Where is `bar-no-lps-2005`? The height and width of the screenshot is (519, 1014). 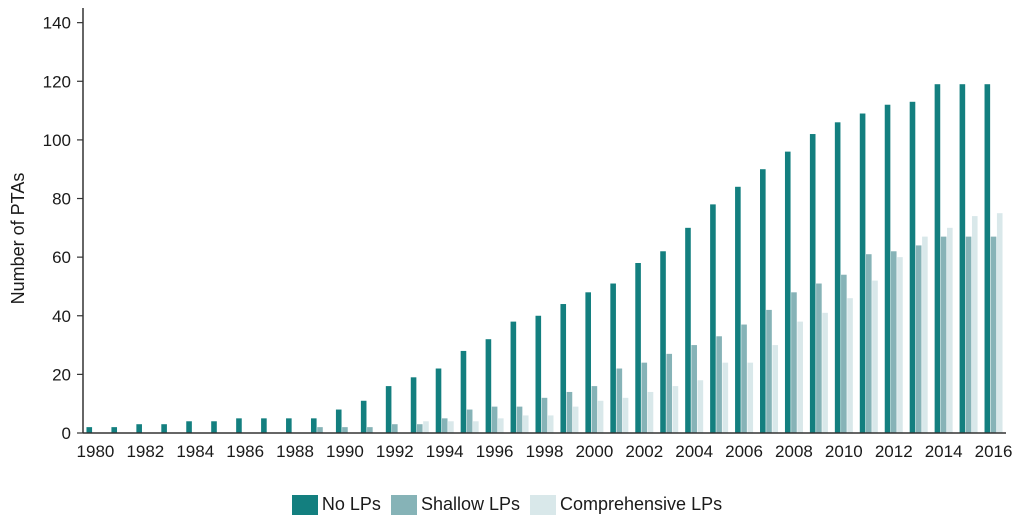 bar-no-lps-2005 is located at coordinates (713, 318).